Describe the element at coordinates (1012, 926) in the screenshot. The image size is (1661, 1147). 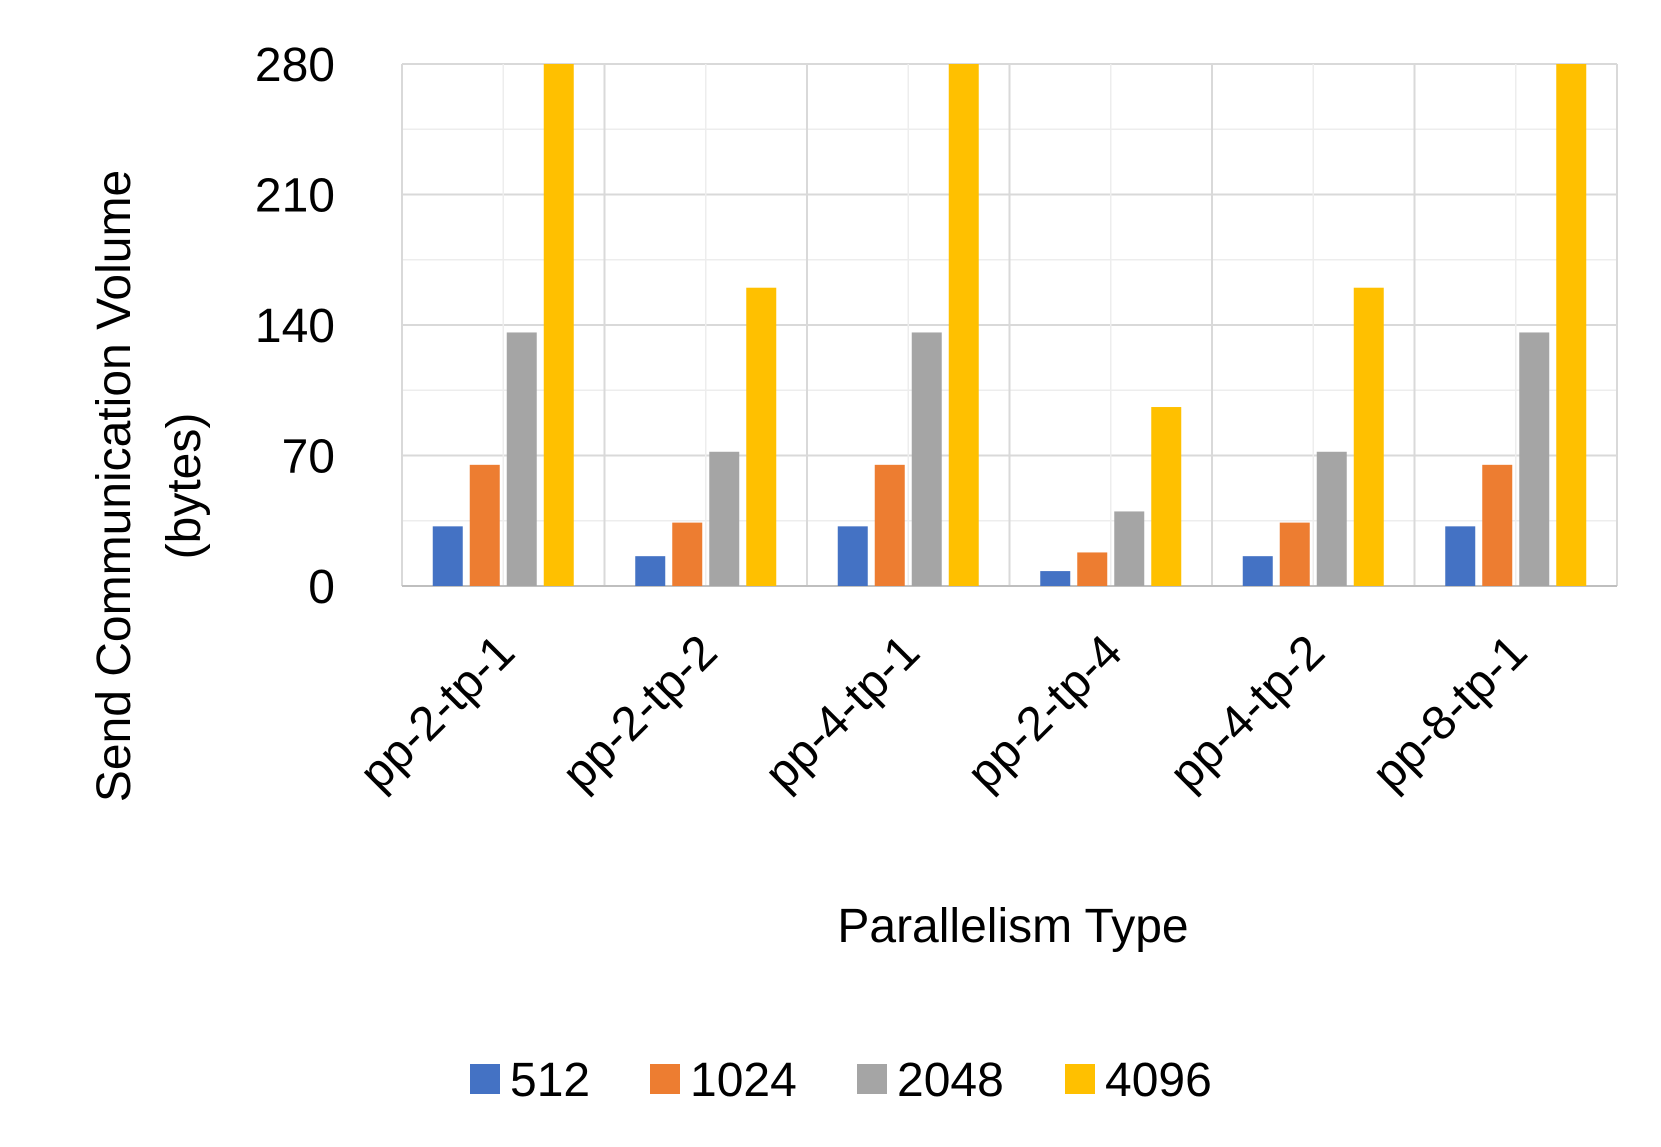
I see `x-axis-label: Parallelism Type` at that location.